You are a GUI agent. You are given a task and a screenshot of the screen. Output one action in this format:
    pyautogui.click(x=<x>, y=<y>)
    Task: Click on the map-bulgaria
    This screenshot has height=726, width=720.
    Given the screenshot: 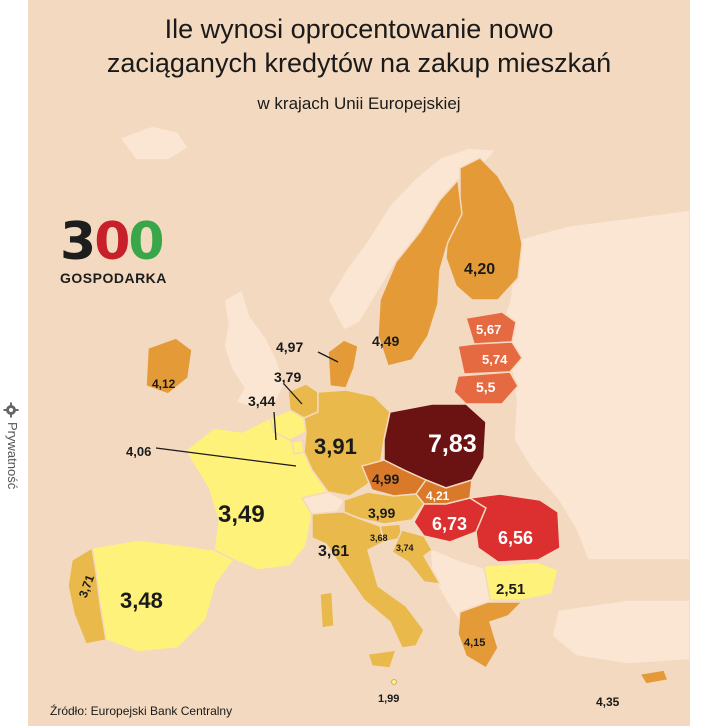 What is the action you would take?
    pyautogui.click(x=521, y=581)
    